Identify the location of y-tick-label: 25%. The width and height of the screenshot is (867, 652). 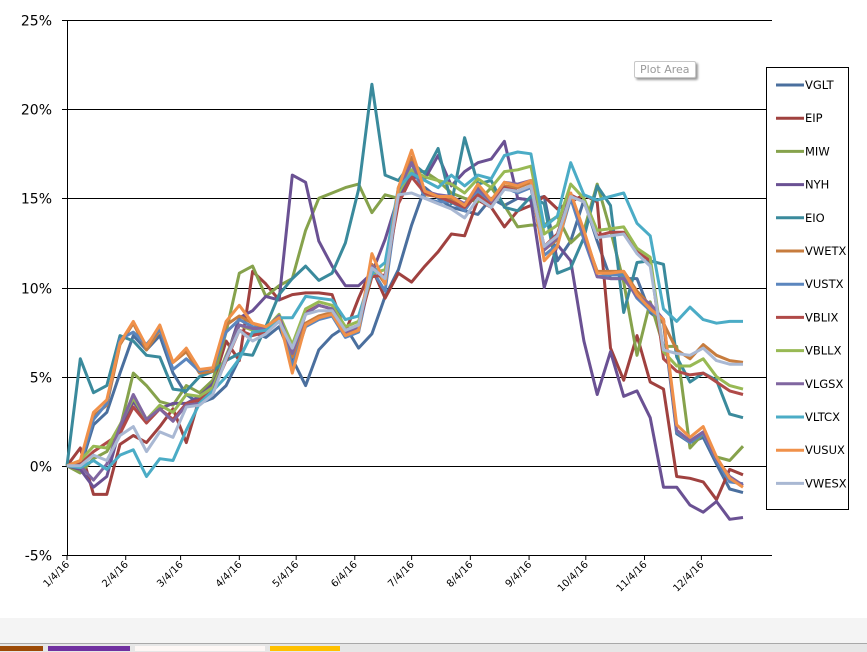
(36, 22).